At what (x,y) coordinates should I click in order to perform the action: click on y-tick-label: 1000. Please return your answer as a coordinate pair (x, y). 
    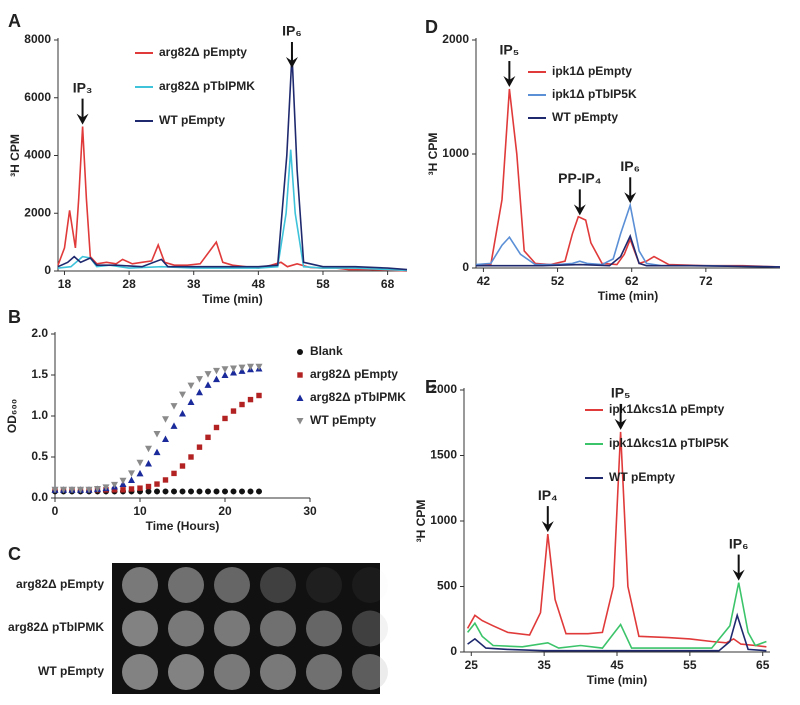
    Looking at the image, I should click on (443, 520).